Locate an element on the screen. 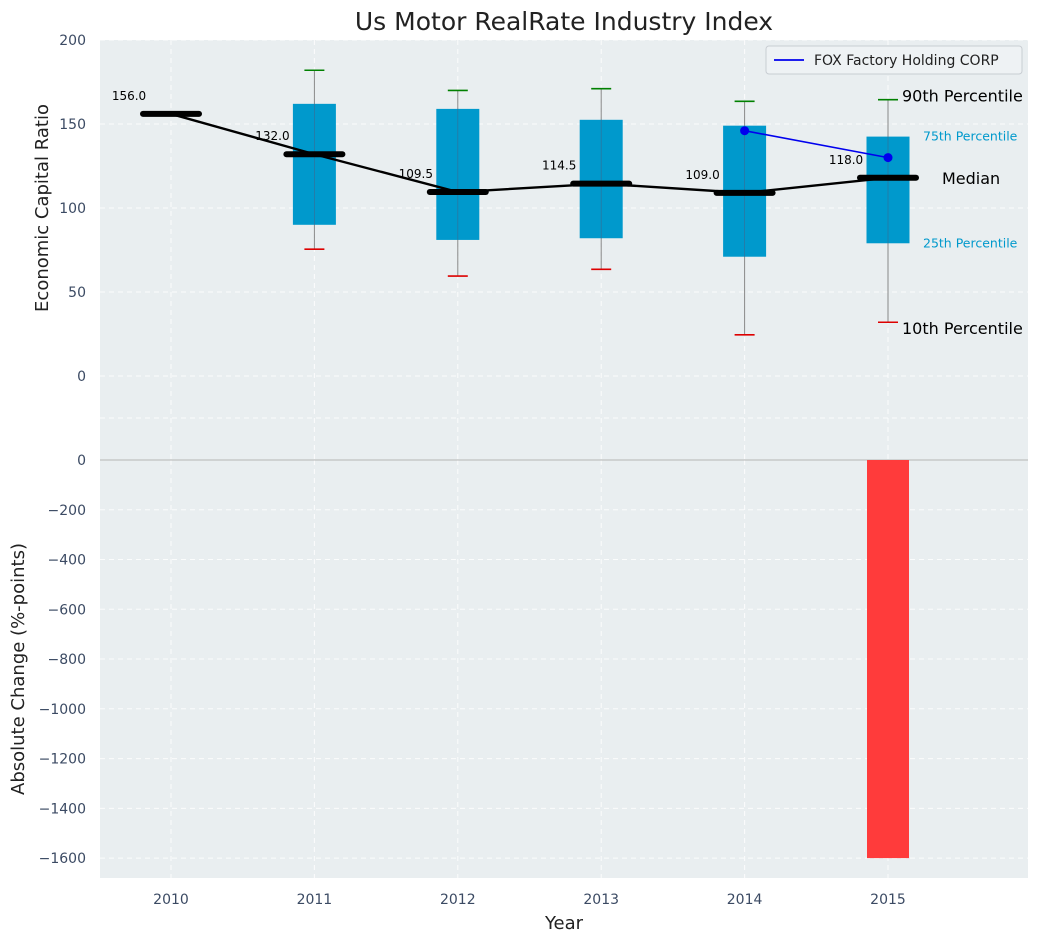  bottom-y-tick-label: −1000 is located at coordinates (62, 710).